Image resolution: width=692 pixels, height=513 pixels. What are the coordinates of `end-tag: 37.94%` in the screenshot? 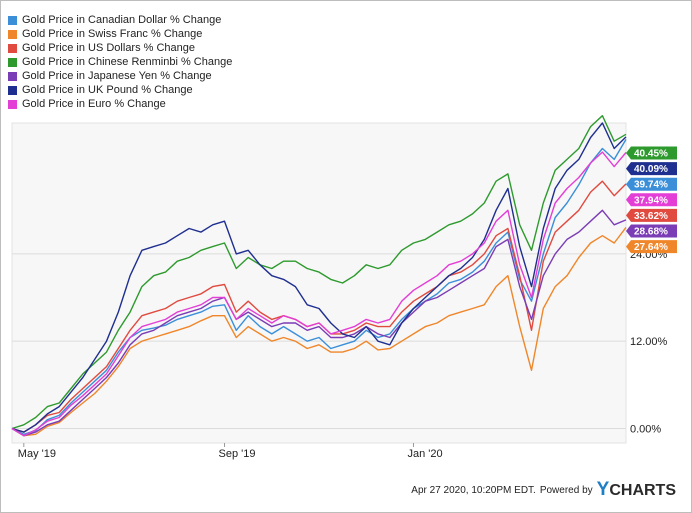 It's located at (651, 200).